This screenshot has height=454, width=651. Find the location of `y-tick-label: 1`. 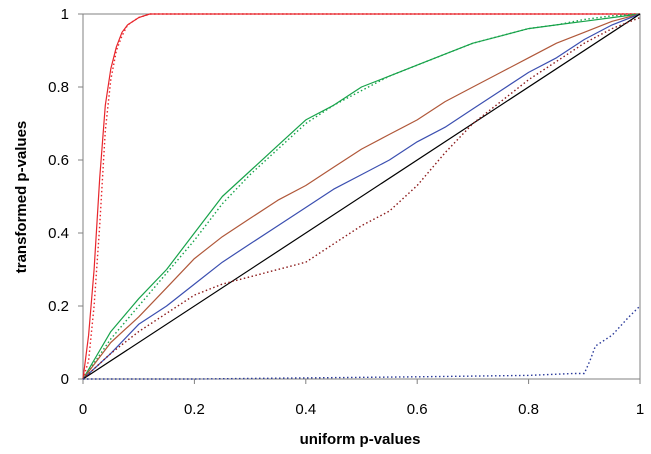

y-tick-label: 1 is located at coordinates (65, 14).